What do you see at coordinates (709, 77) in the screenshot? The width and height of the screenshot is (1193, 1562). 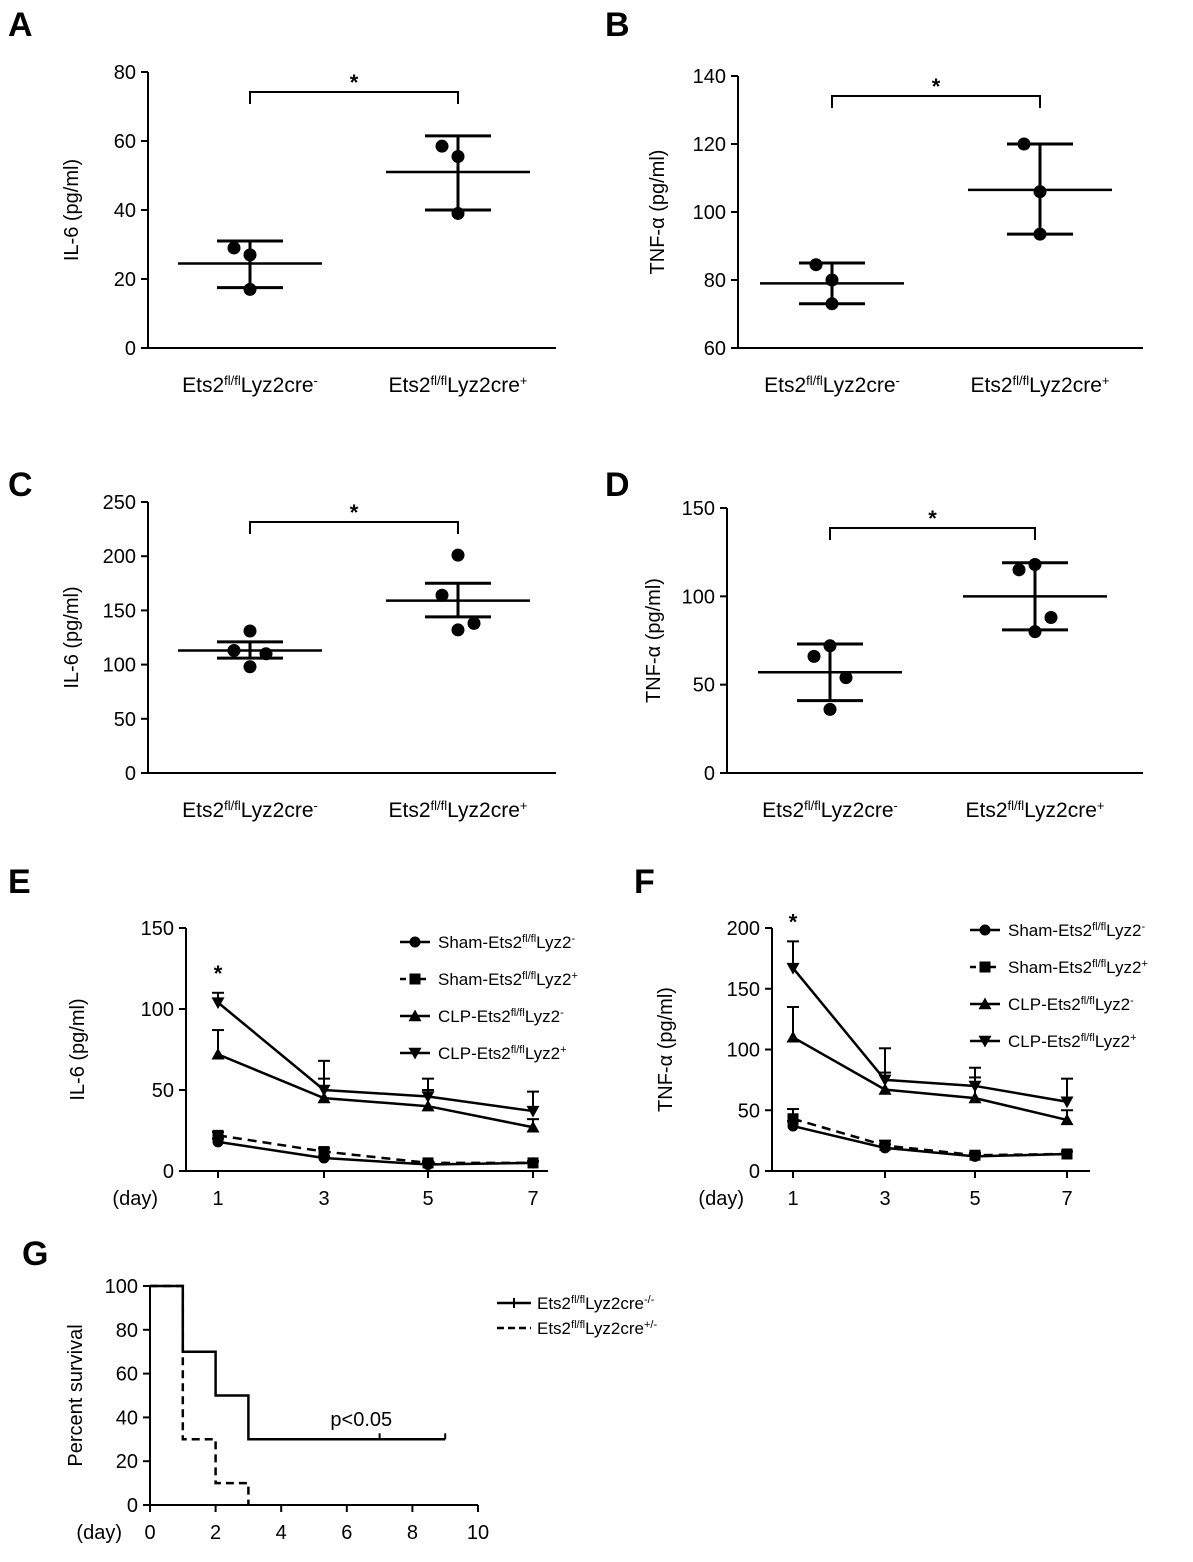 I see `y-tick-label: 140` at bounding box center [709, 77].